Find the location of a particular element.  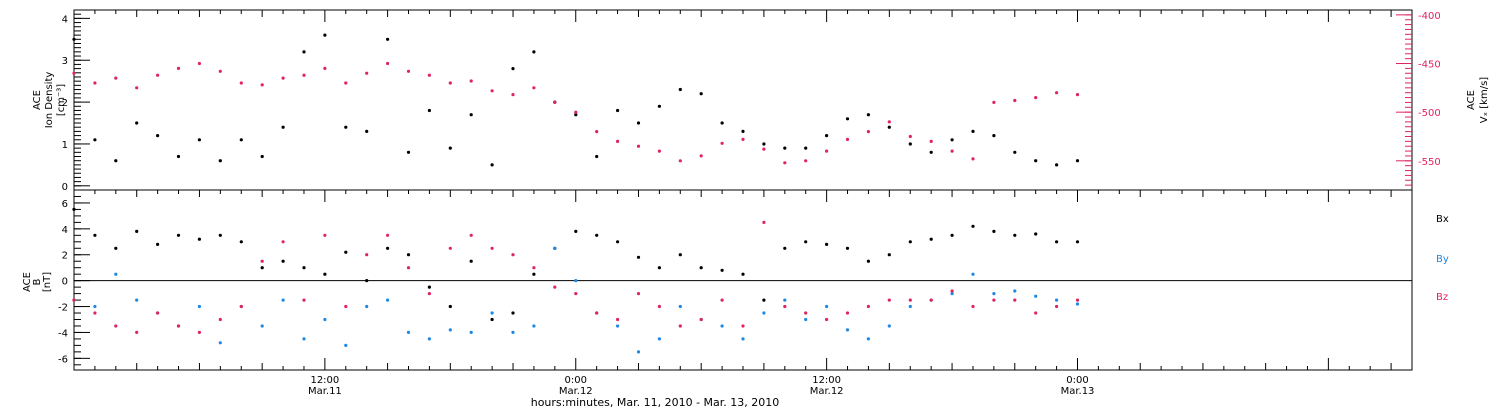

top-ylabel-left-line3: [cm⁻³] is located at coordinates (61, 100).